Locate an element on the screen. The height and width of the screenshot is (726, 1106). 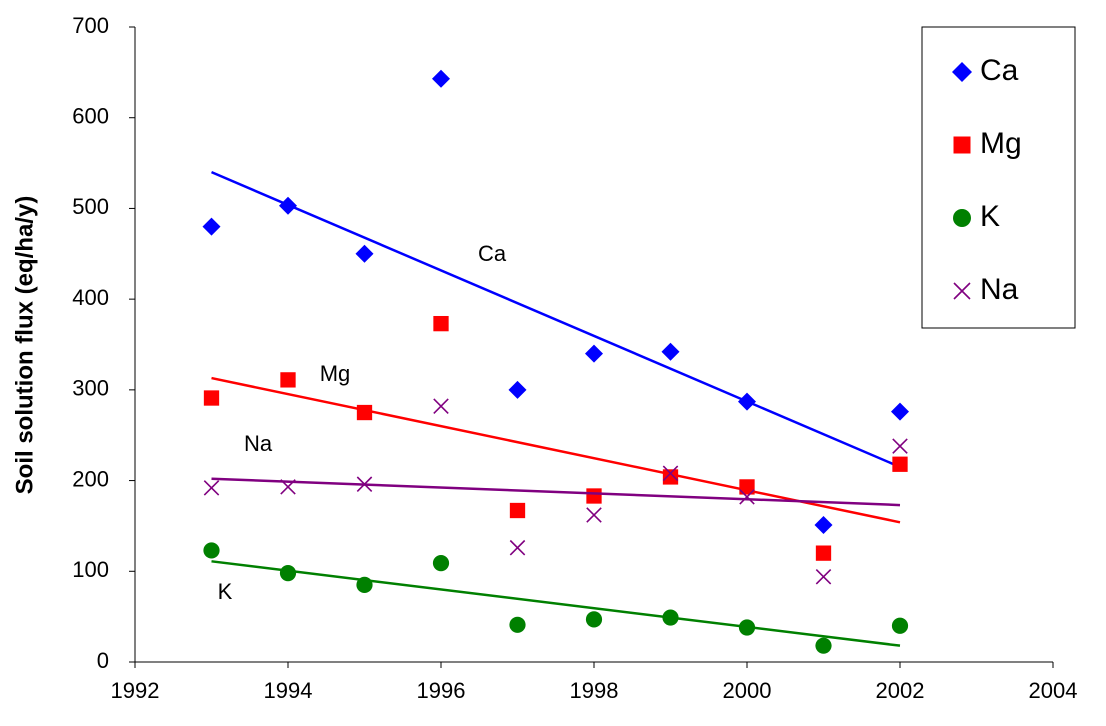
x-tick-label: 1994 is located at coordinates (288, 690).